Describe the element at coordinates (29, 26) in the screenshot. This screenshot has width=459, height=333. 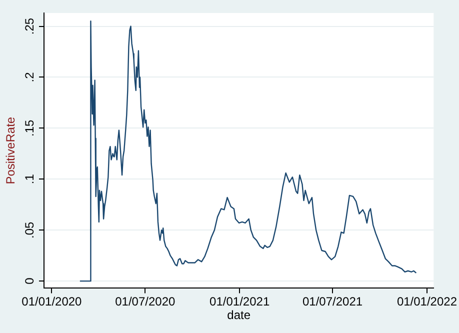
I see `y-tick-label: .25` at that location.